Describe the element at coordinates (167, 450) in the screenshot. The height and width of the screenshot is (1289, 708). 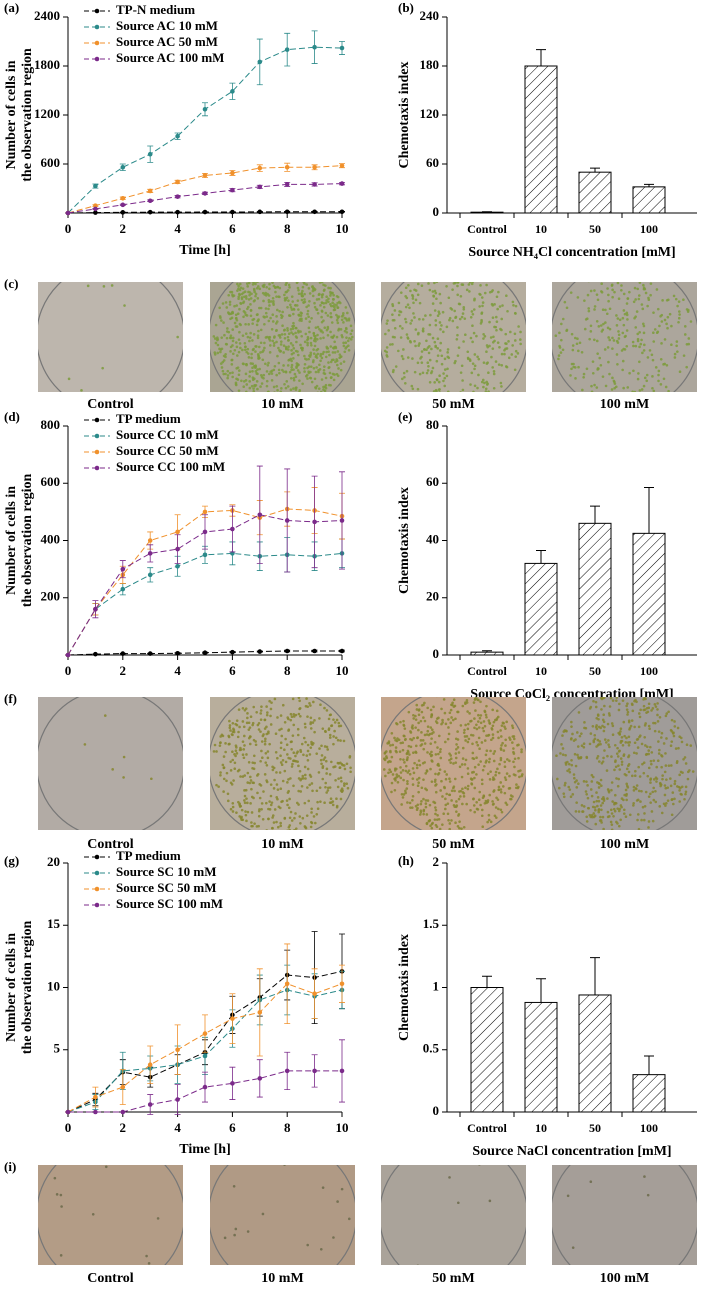
I see `legend-label: Source CC 50 mM` at that location.